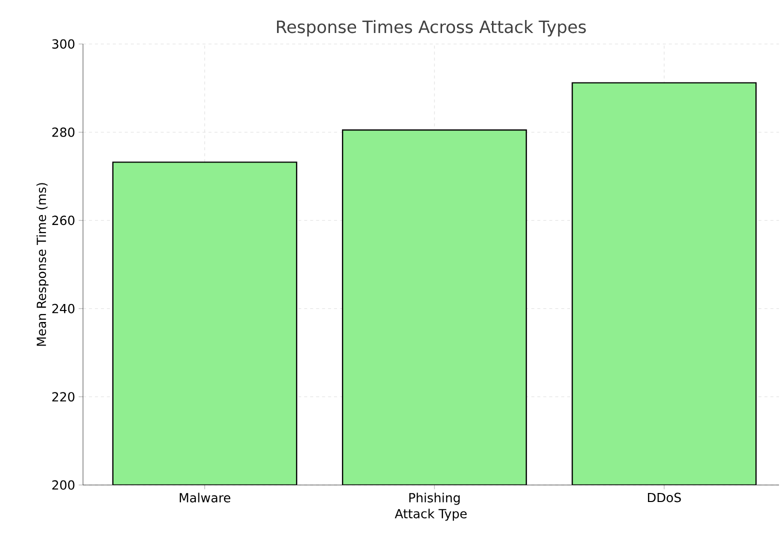 This screenshot has height=534, width=781. Describe the element at coordinates (63, 132) in the screenshot. I see `y-tick-label: 280` at that location.